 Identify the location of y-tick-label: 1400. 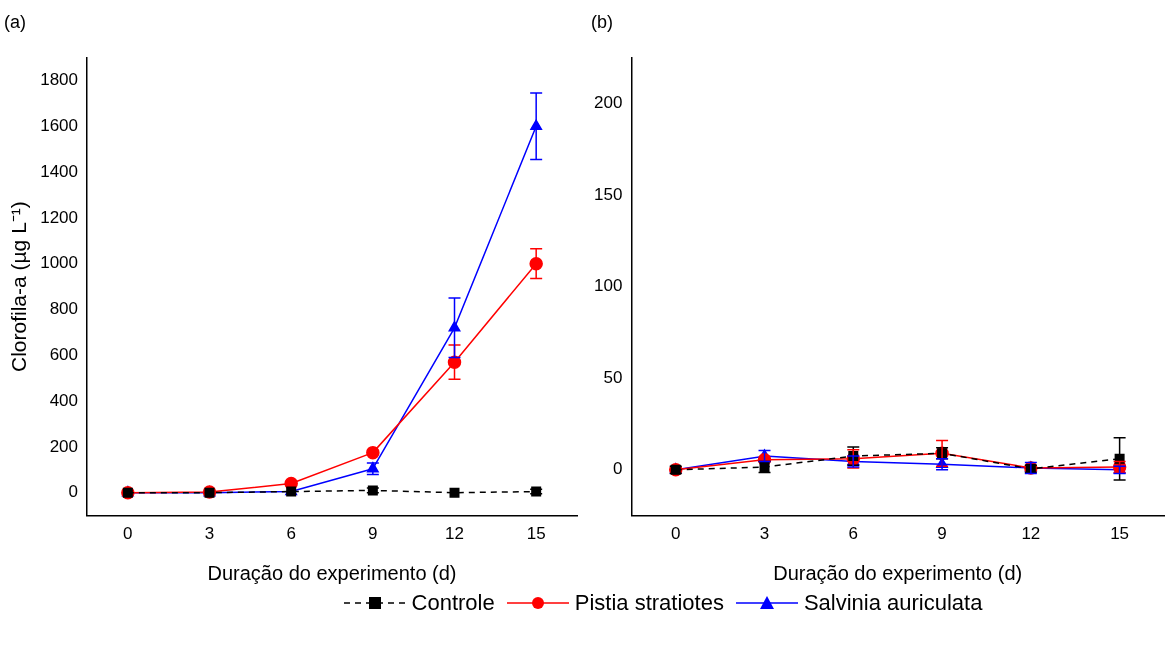
(59, 171).